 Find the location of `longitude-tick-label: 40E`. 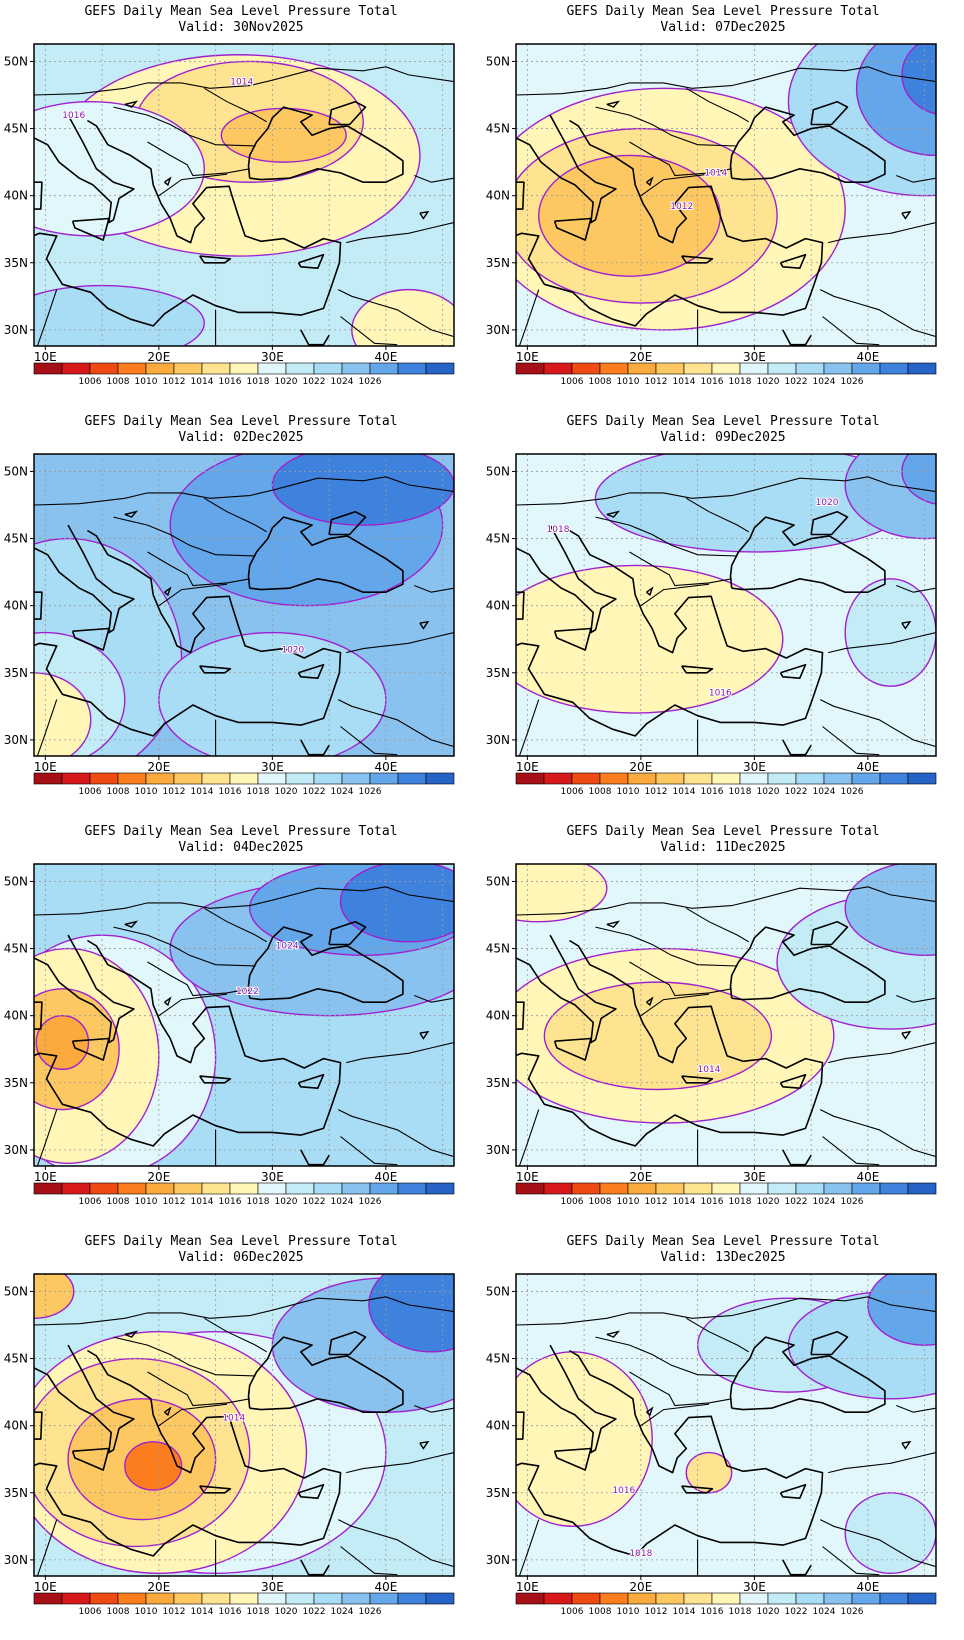

longitude-tick-label: 40E is located at coordinates (385, 767).